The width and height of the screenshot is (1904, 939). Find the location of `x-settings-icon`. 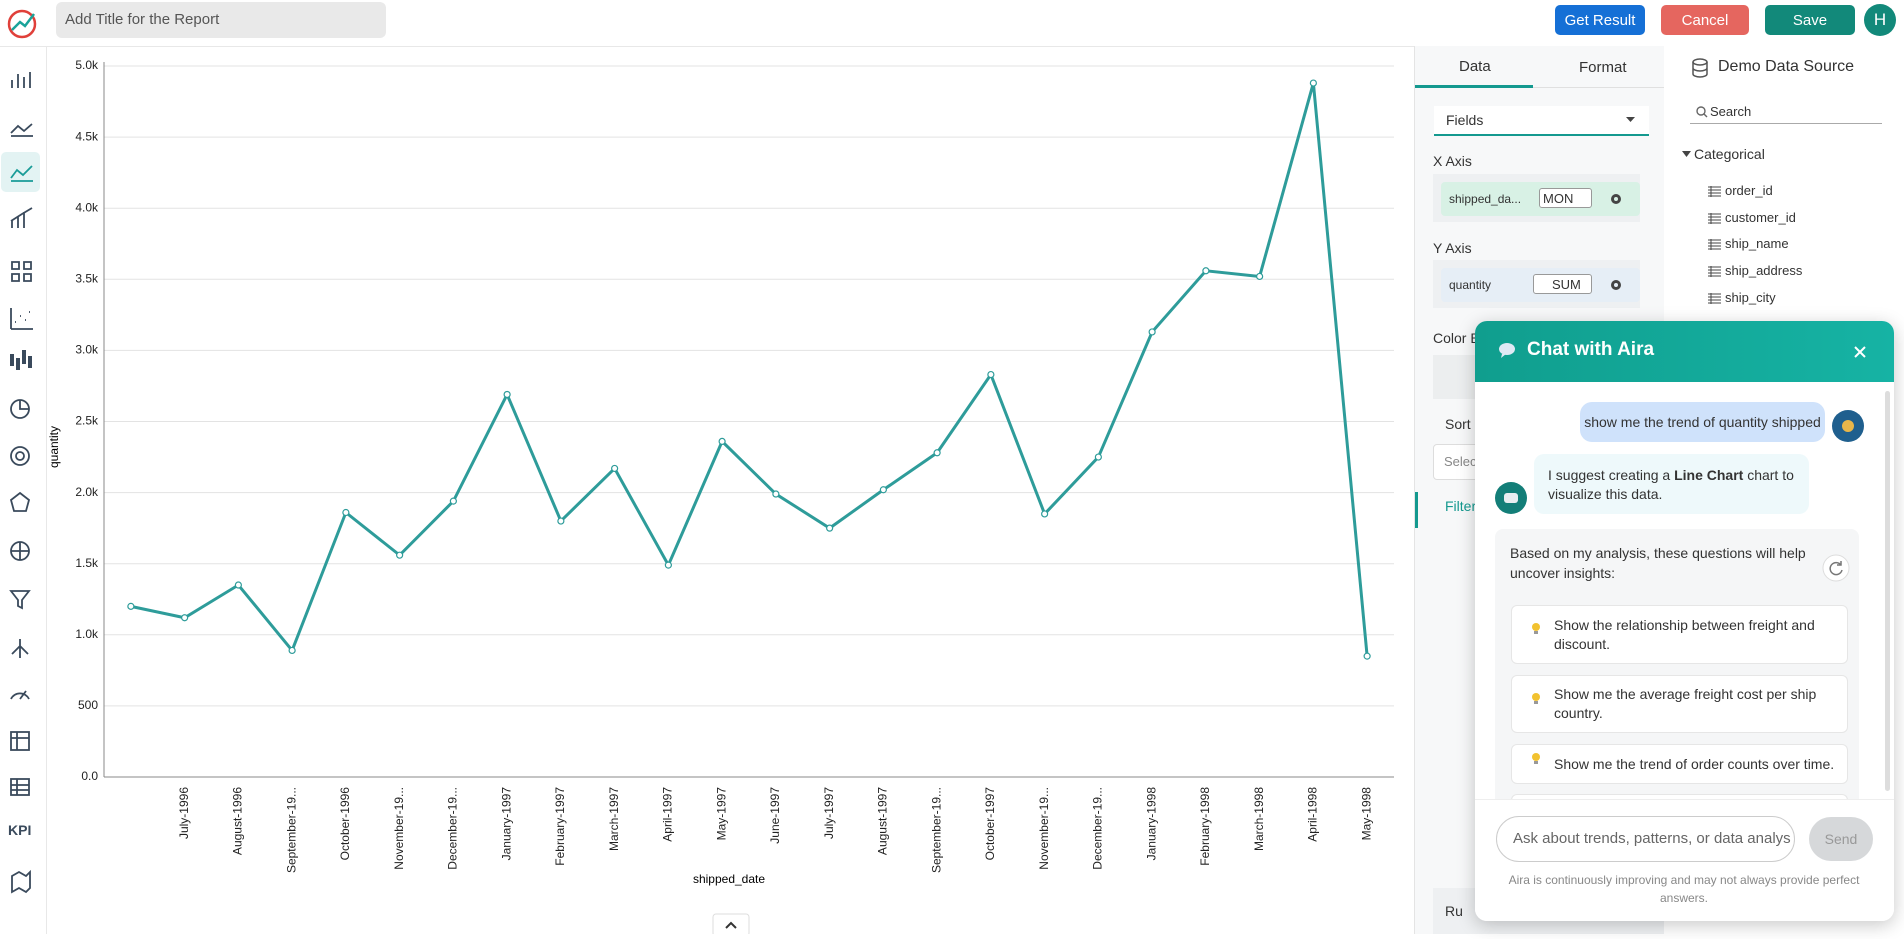

x-settings-icon is located at coordinates (1616, 199).